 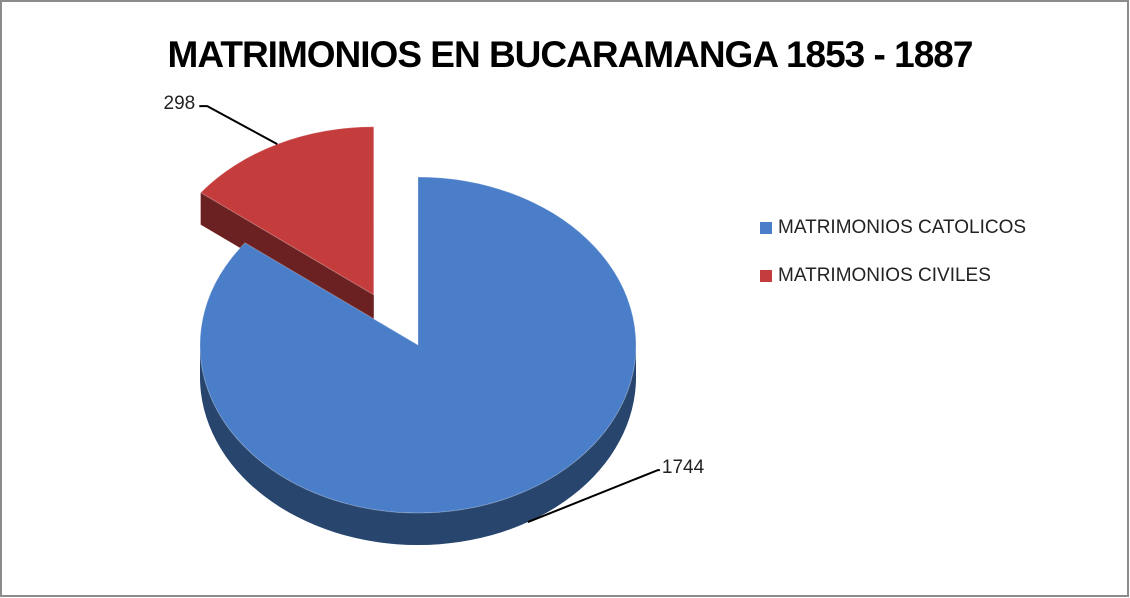 What do you see at coordinates (884, 275) in the screenshot?
I see `legend-label: MATRIMONIOS CIVILES` at bounding box center [884, 275].